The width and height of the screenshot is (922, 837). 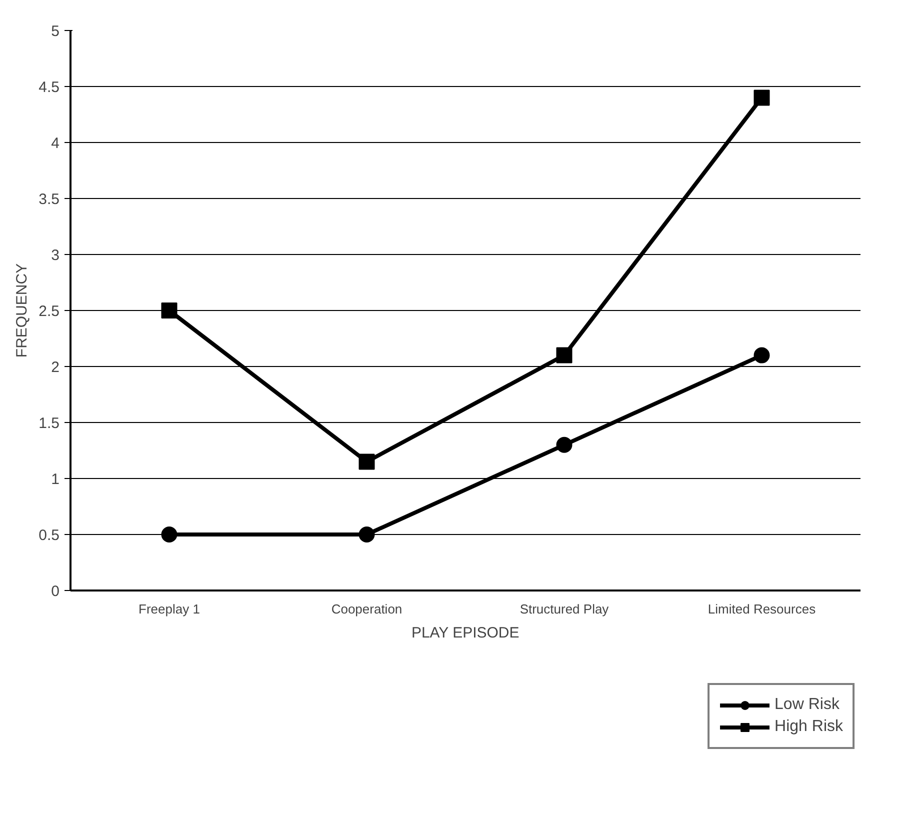 I want to click on x-axis-title: PLAY EPISODE, so click(x=465, y=633).